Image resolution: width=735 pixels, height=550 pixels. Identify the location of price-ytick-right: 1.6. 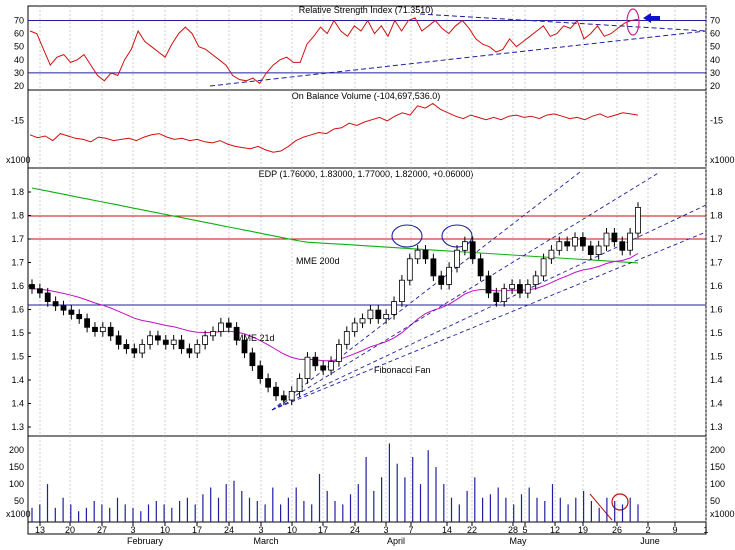
(716, 310).